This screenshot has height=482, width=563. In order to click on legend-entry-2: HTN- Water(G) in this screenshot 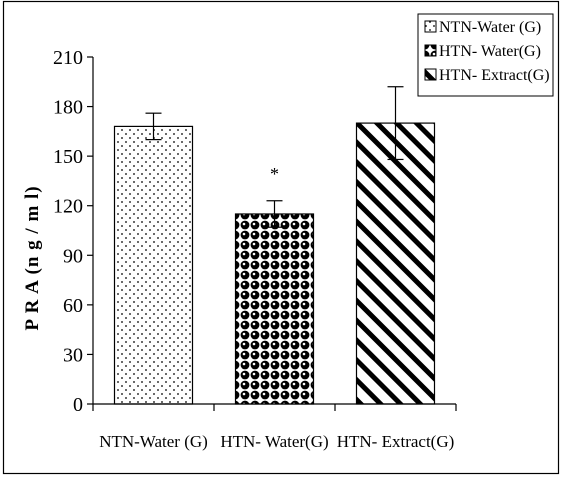, I will do `click(490, 51)`.